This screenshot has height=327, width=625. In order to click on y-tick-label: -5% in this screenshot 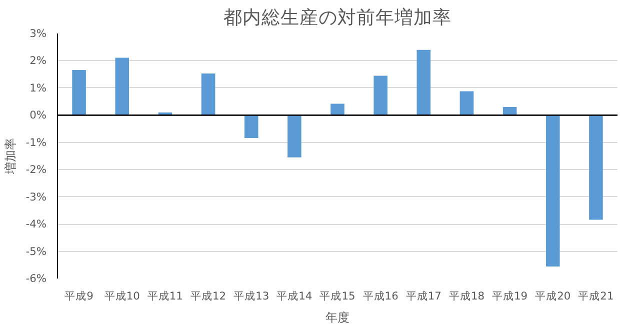, I will do `click(36, 251)`.